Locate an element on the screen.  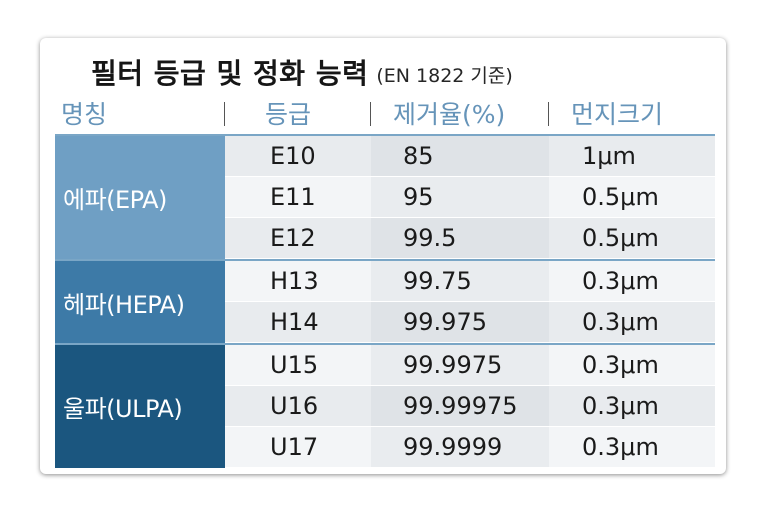
grade-cell: U17 is located at coordinates (294, 447).